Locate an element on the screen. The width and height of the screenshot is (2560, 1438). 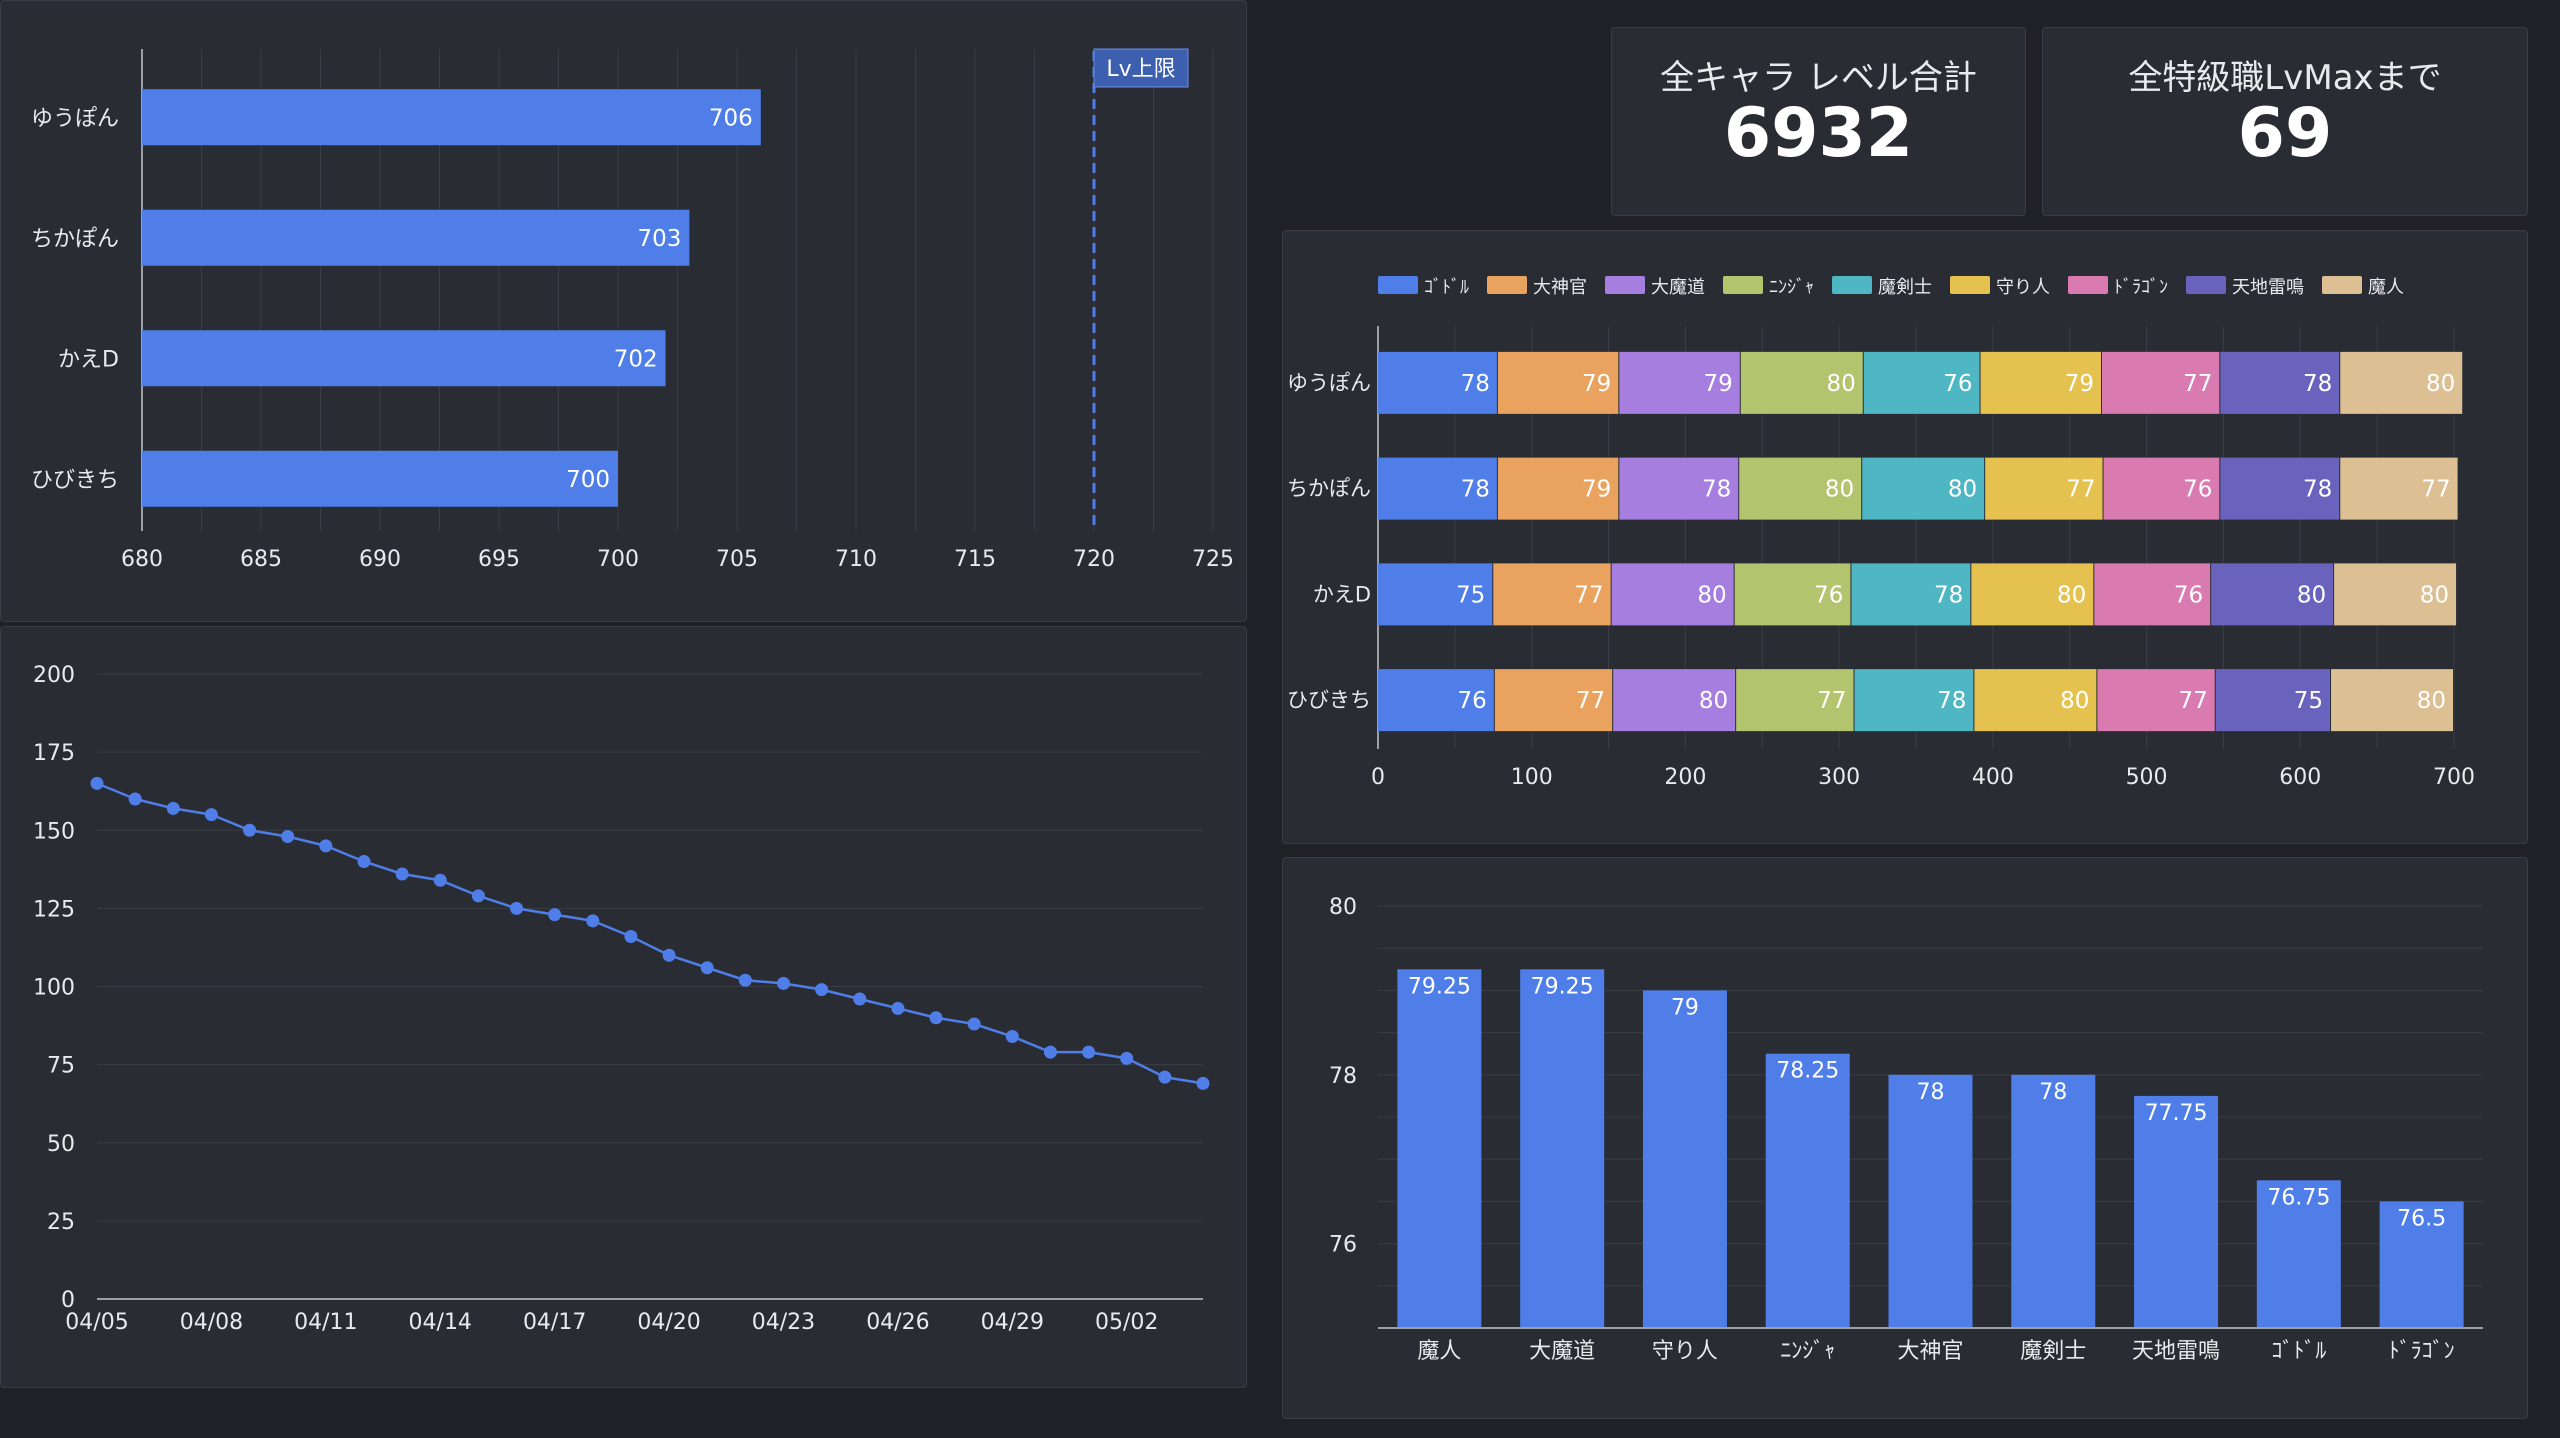
x-tick-label: 04/14 is located at coordinates (440, 1322).